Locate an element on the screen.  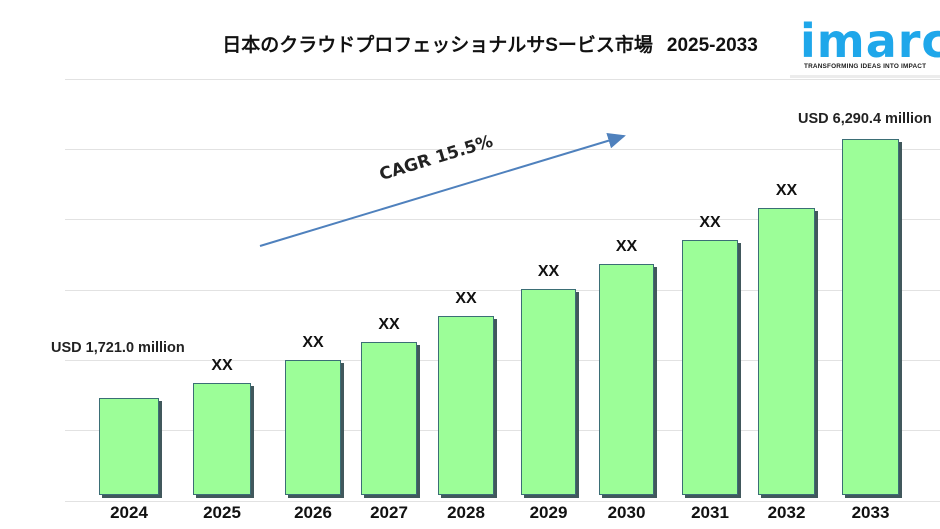
bar-2031 is located at coordinates (710, 367).